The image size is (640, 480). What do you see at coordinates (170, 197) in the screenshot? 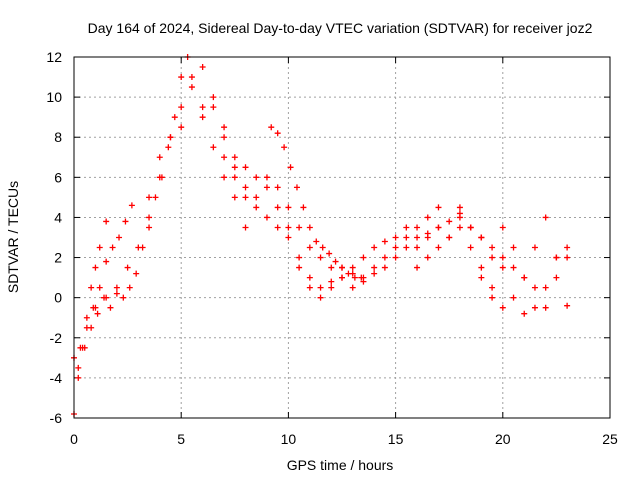
I see `series-track-d` at bounding box center [170, 197].